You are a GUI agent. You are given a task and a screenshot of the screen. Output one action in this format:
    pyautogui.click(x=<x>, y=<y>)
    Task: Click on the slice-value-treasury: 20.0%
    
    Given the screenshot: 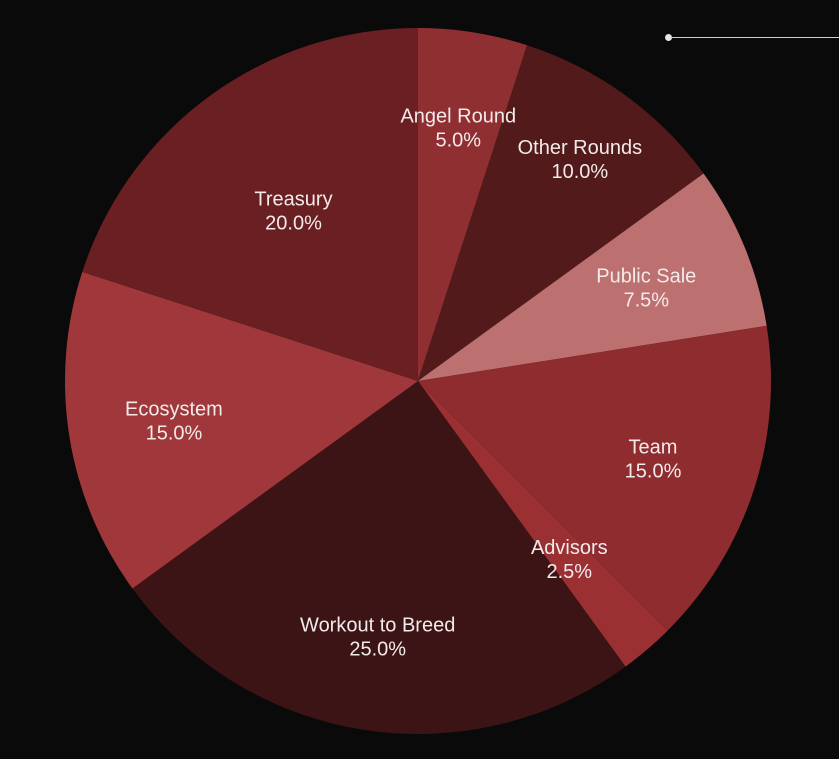 What is the action you would take?
    pyautogui.click(x=293, y=224)
    